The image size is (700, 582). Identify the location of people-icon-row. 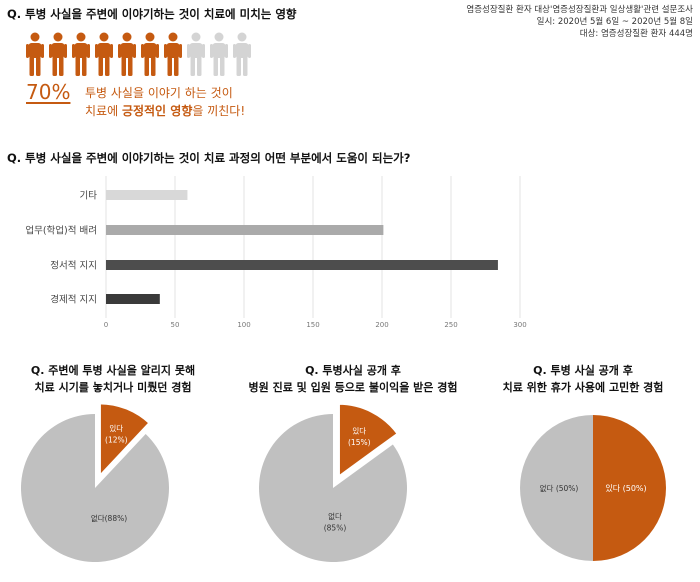
(138, 54).